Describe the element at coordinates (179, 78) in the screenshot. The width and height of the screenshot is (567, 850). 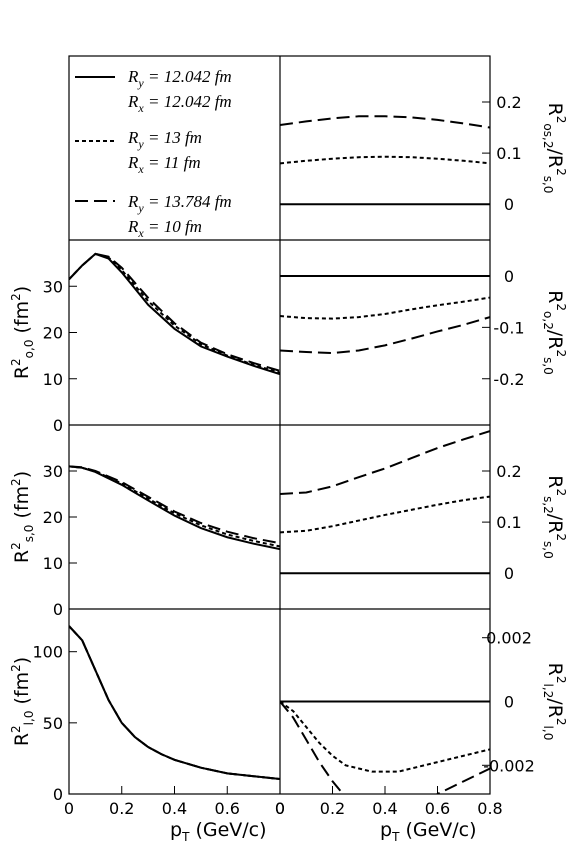
I see `legend-entry-1-line1: Ry = 12.042 fm` at that location.